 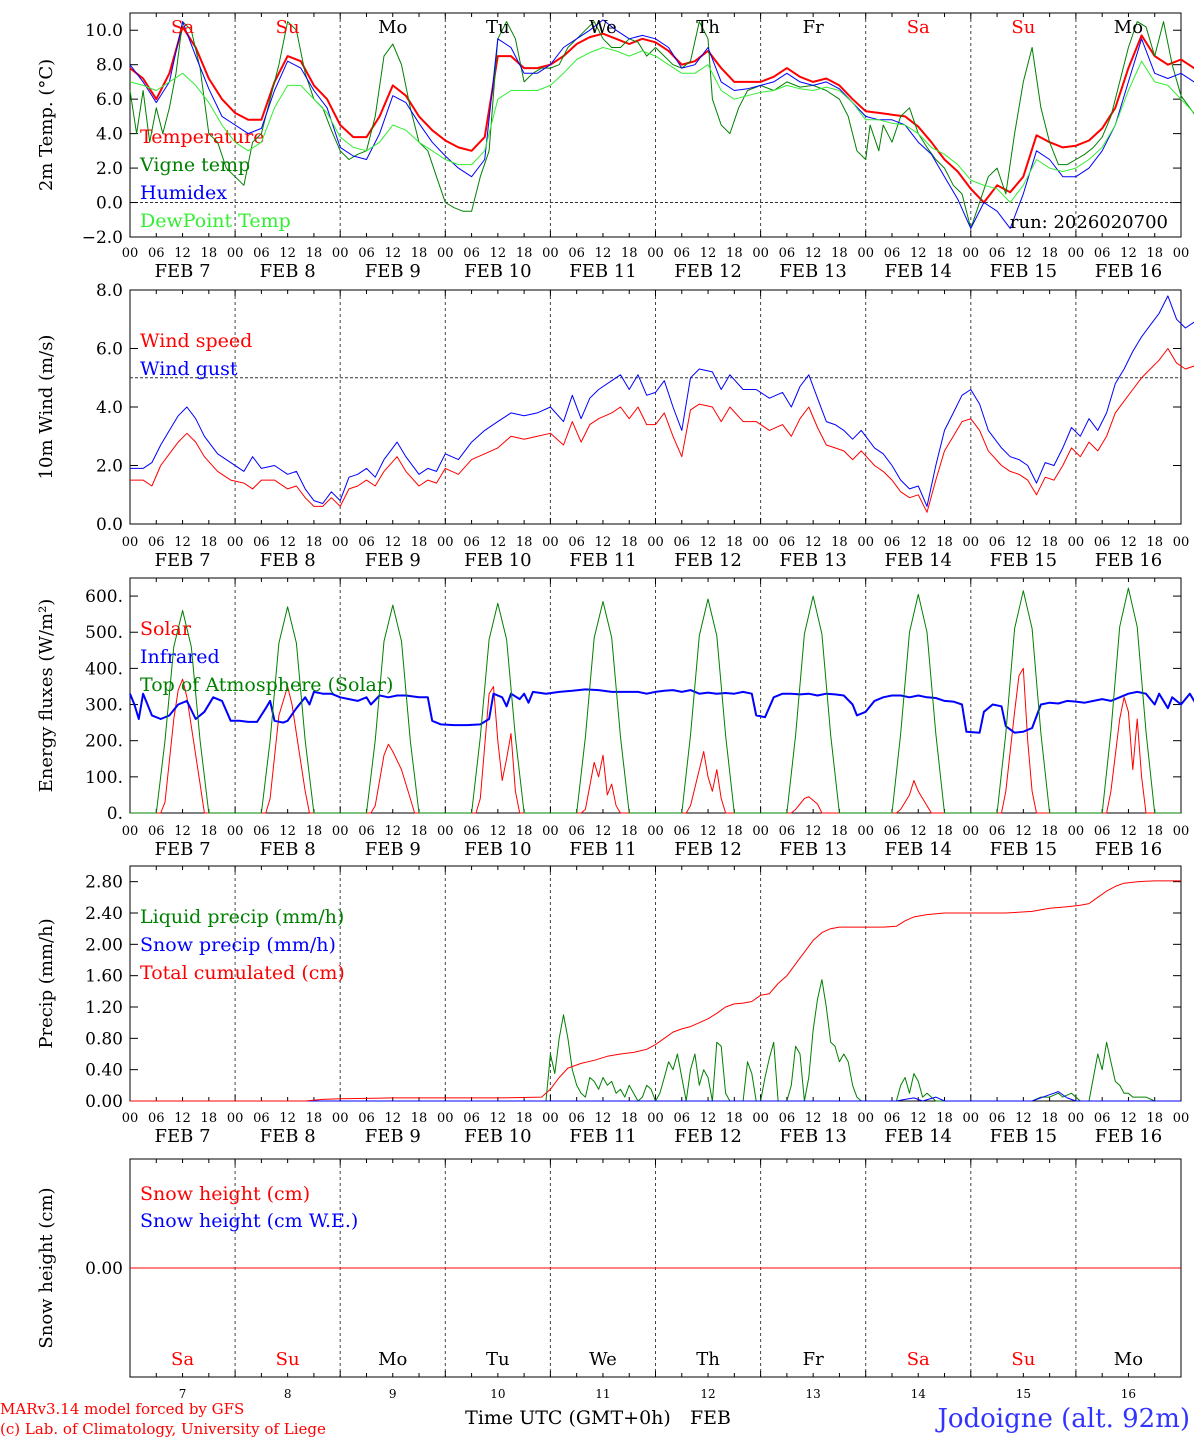 What do you see at coordinates (497, 1394) in the screenshot?
I see `date-label: 10` at bounding box center [497, 1394].